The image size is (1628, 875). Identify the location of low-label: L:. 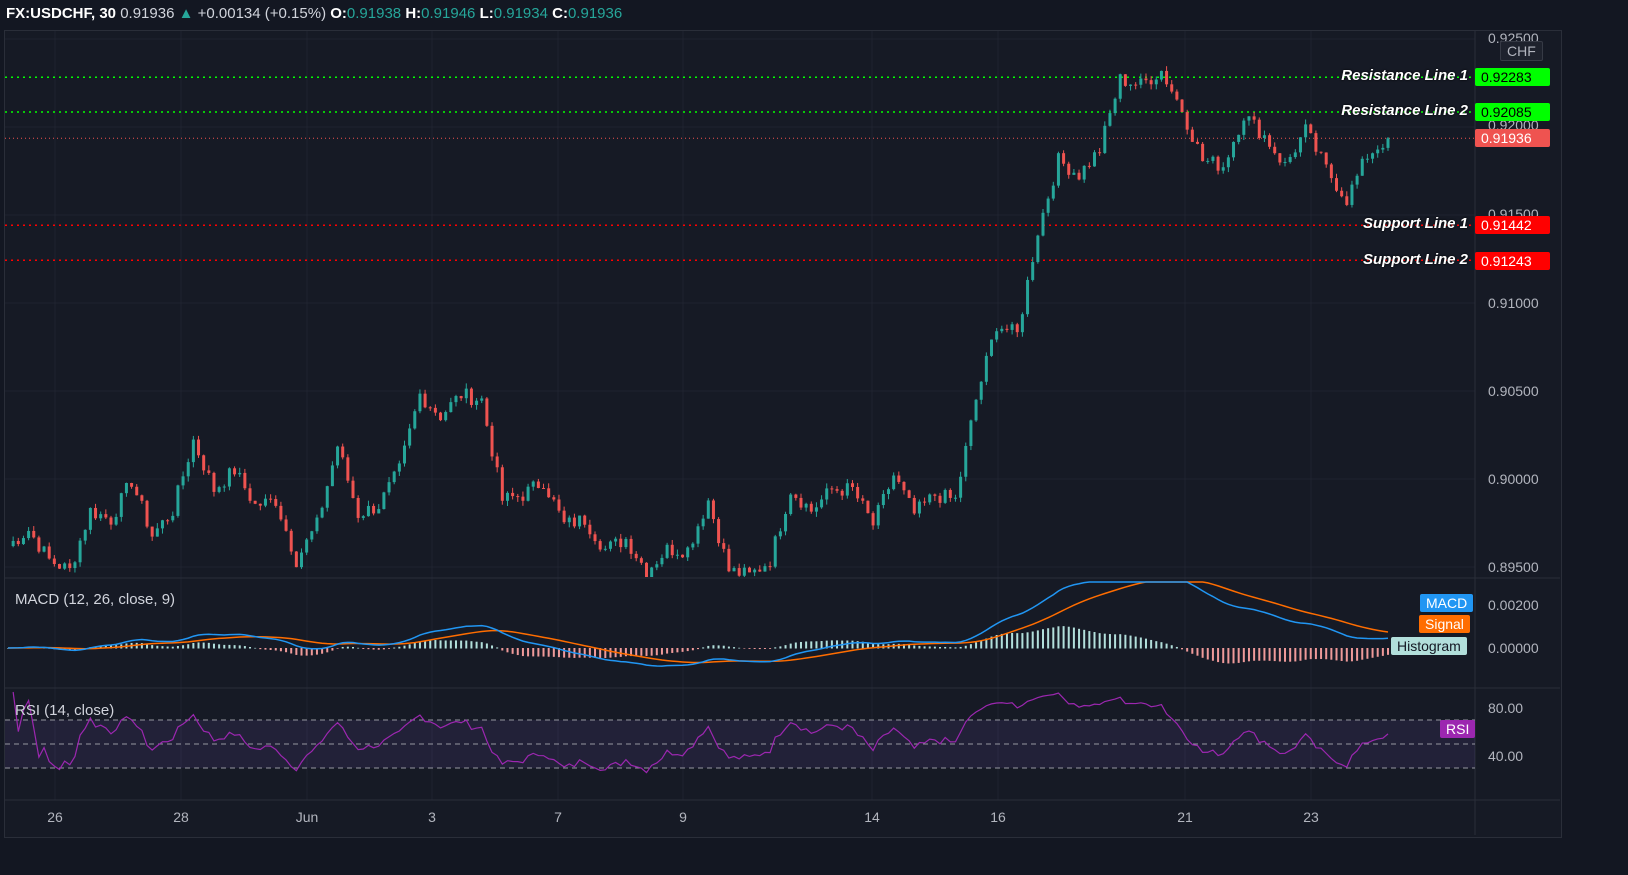
(486, 13).